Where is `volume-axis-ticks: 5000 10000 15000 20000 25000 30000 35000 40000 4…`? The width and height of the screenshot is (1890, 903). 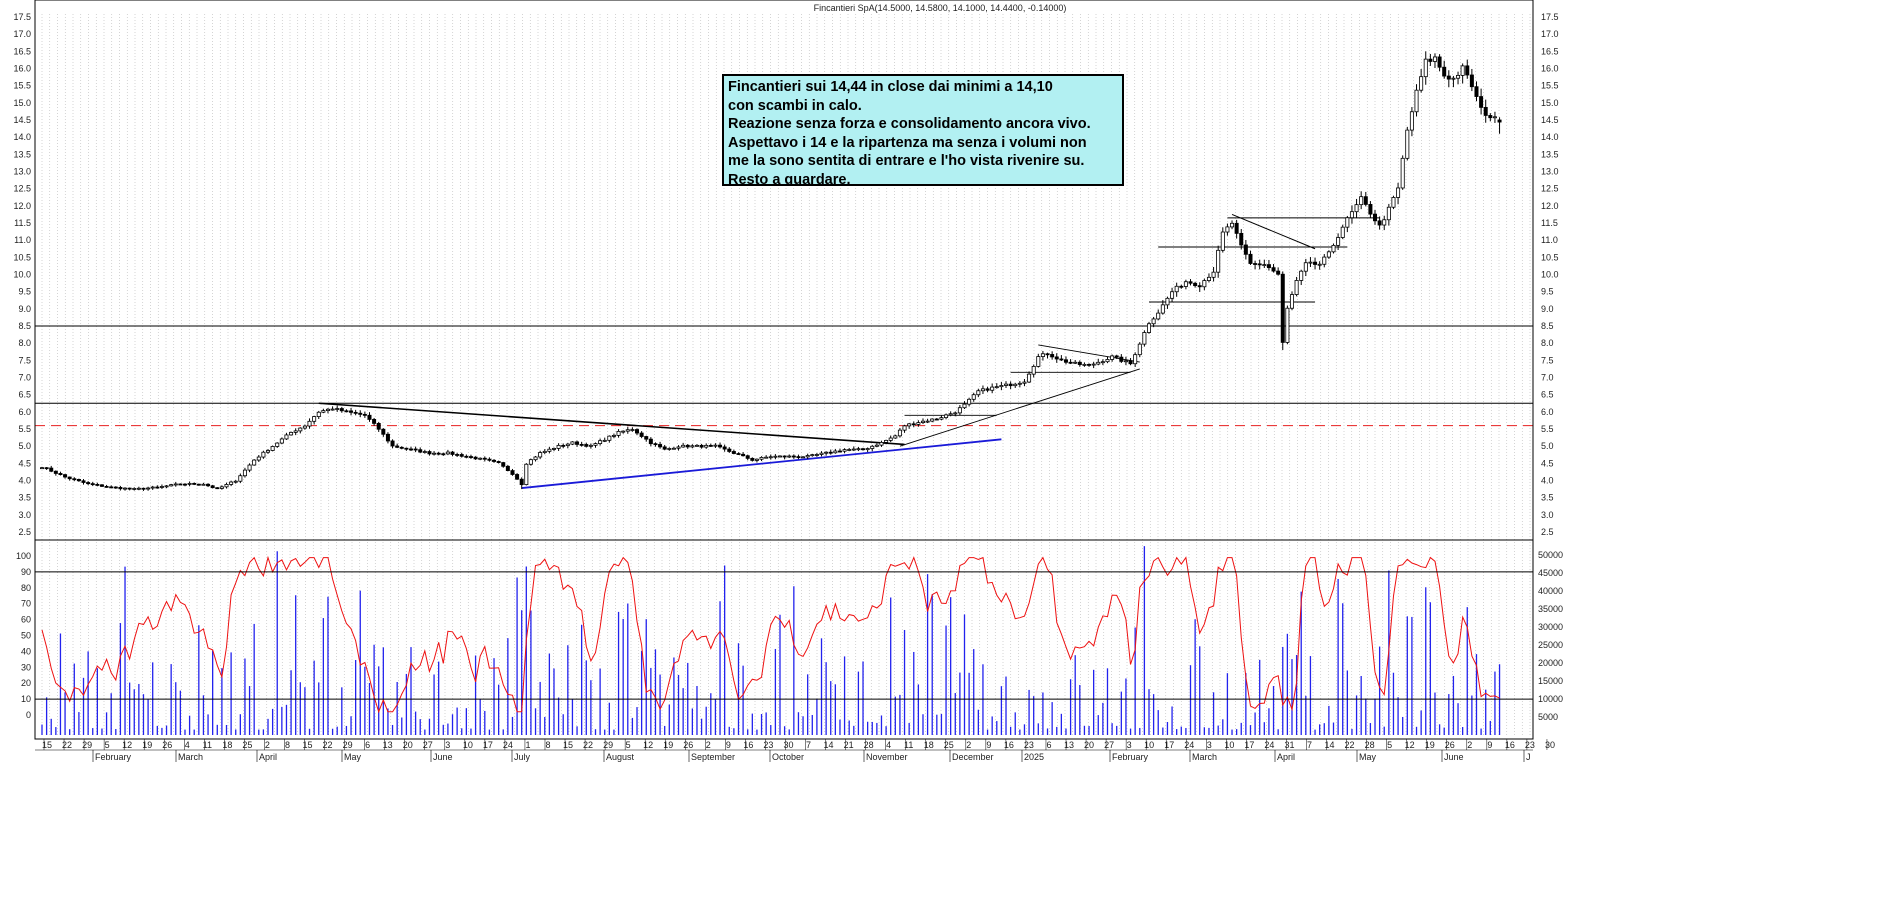
volume-axis-ticks: 5000 10000 15000 20000 25000 30000 35000 40000 4… is located at coordinates (1550, 636).